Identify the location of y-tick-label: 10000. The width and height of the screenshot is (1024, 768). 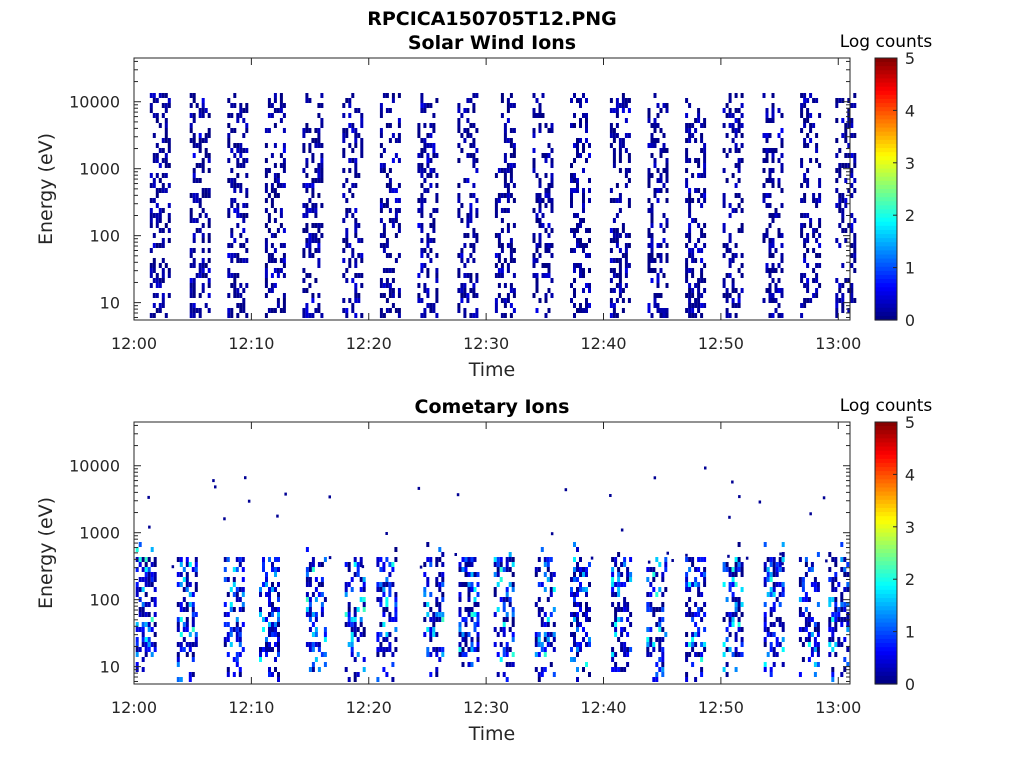
(94, 466).